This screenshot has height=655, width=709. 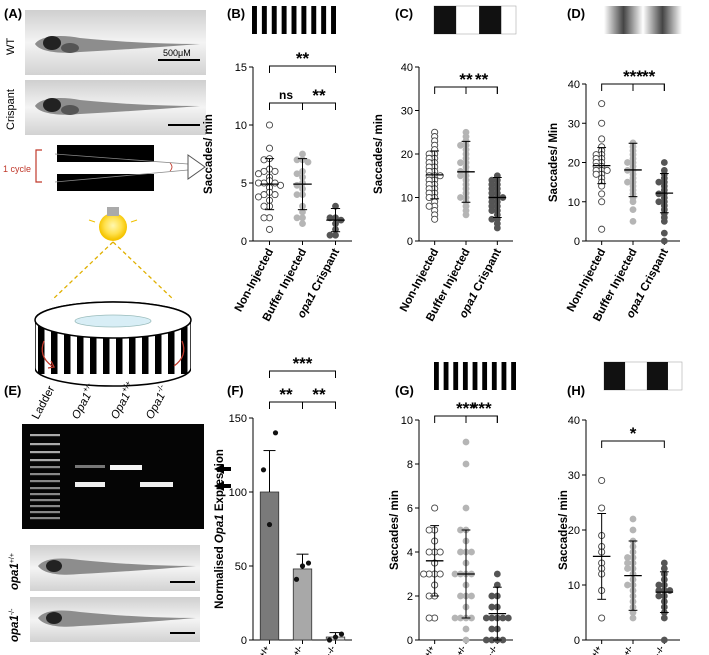 I want to click on y-tick-label: 20, so click(x=407, y=155).